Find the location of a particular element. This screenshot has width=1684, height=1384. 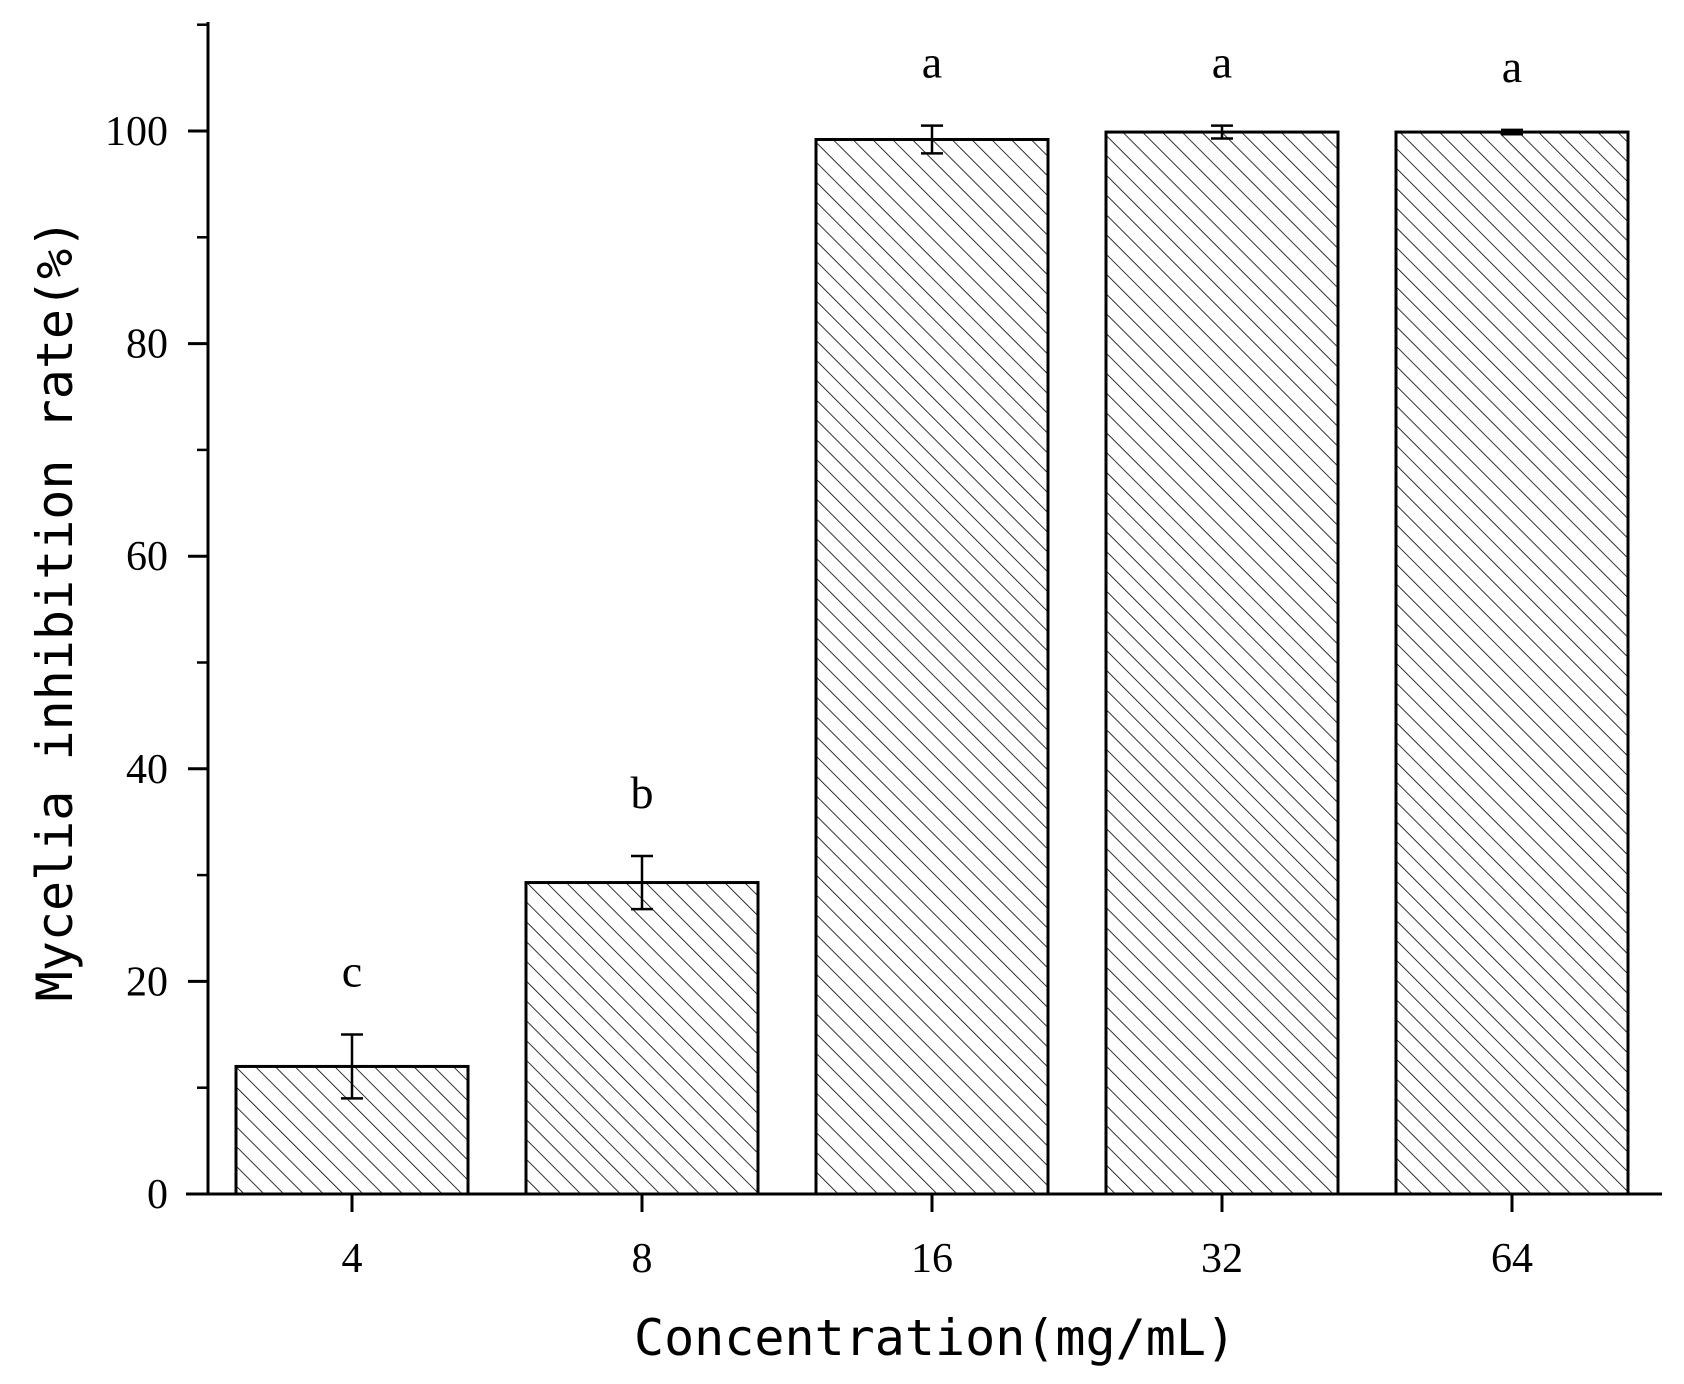

y-tick-label: 100 is located at coordinates (136, 132).